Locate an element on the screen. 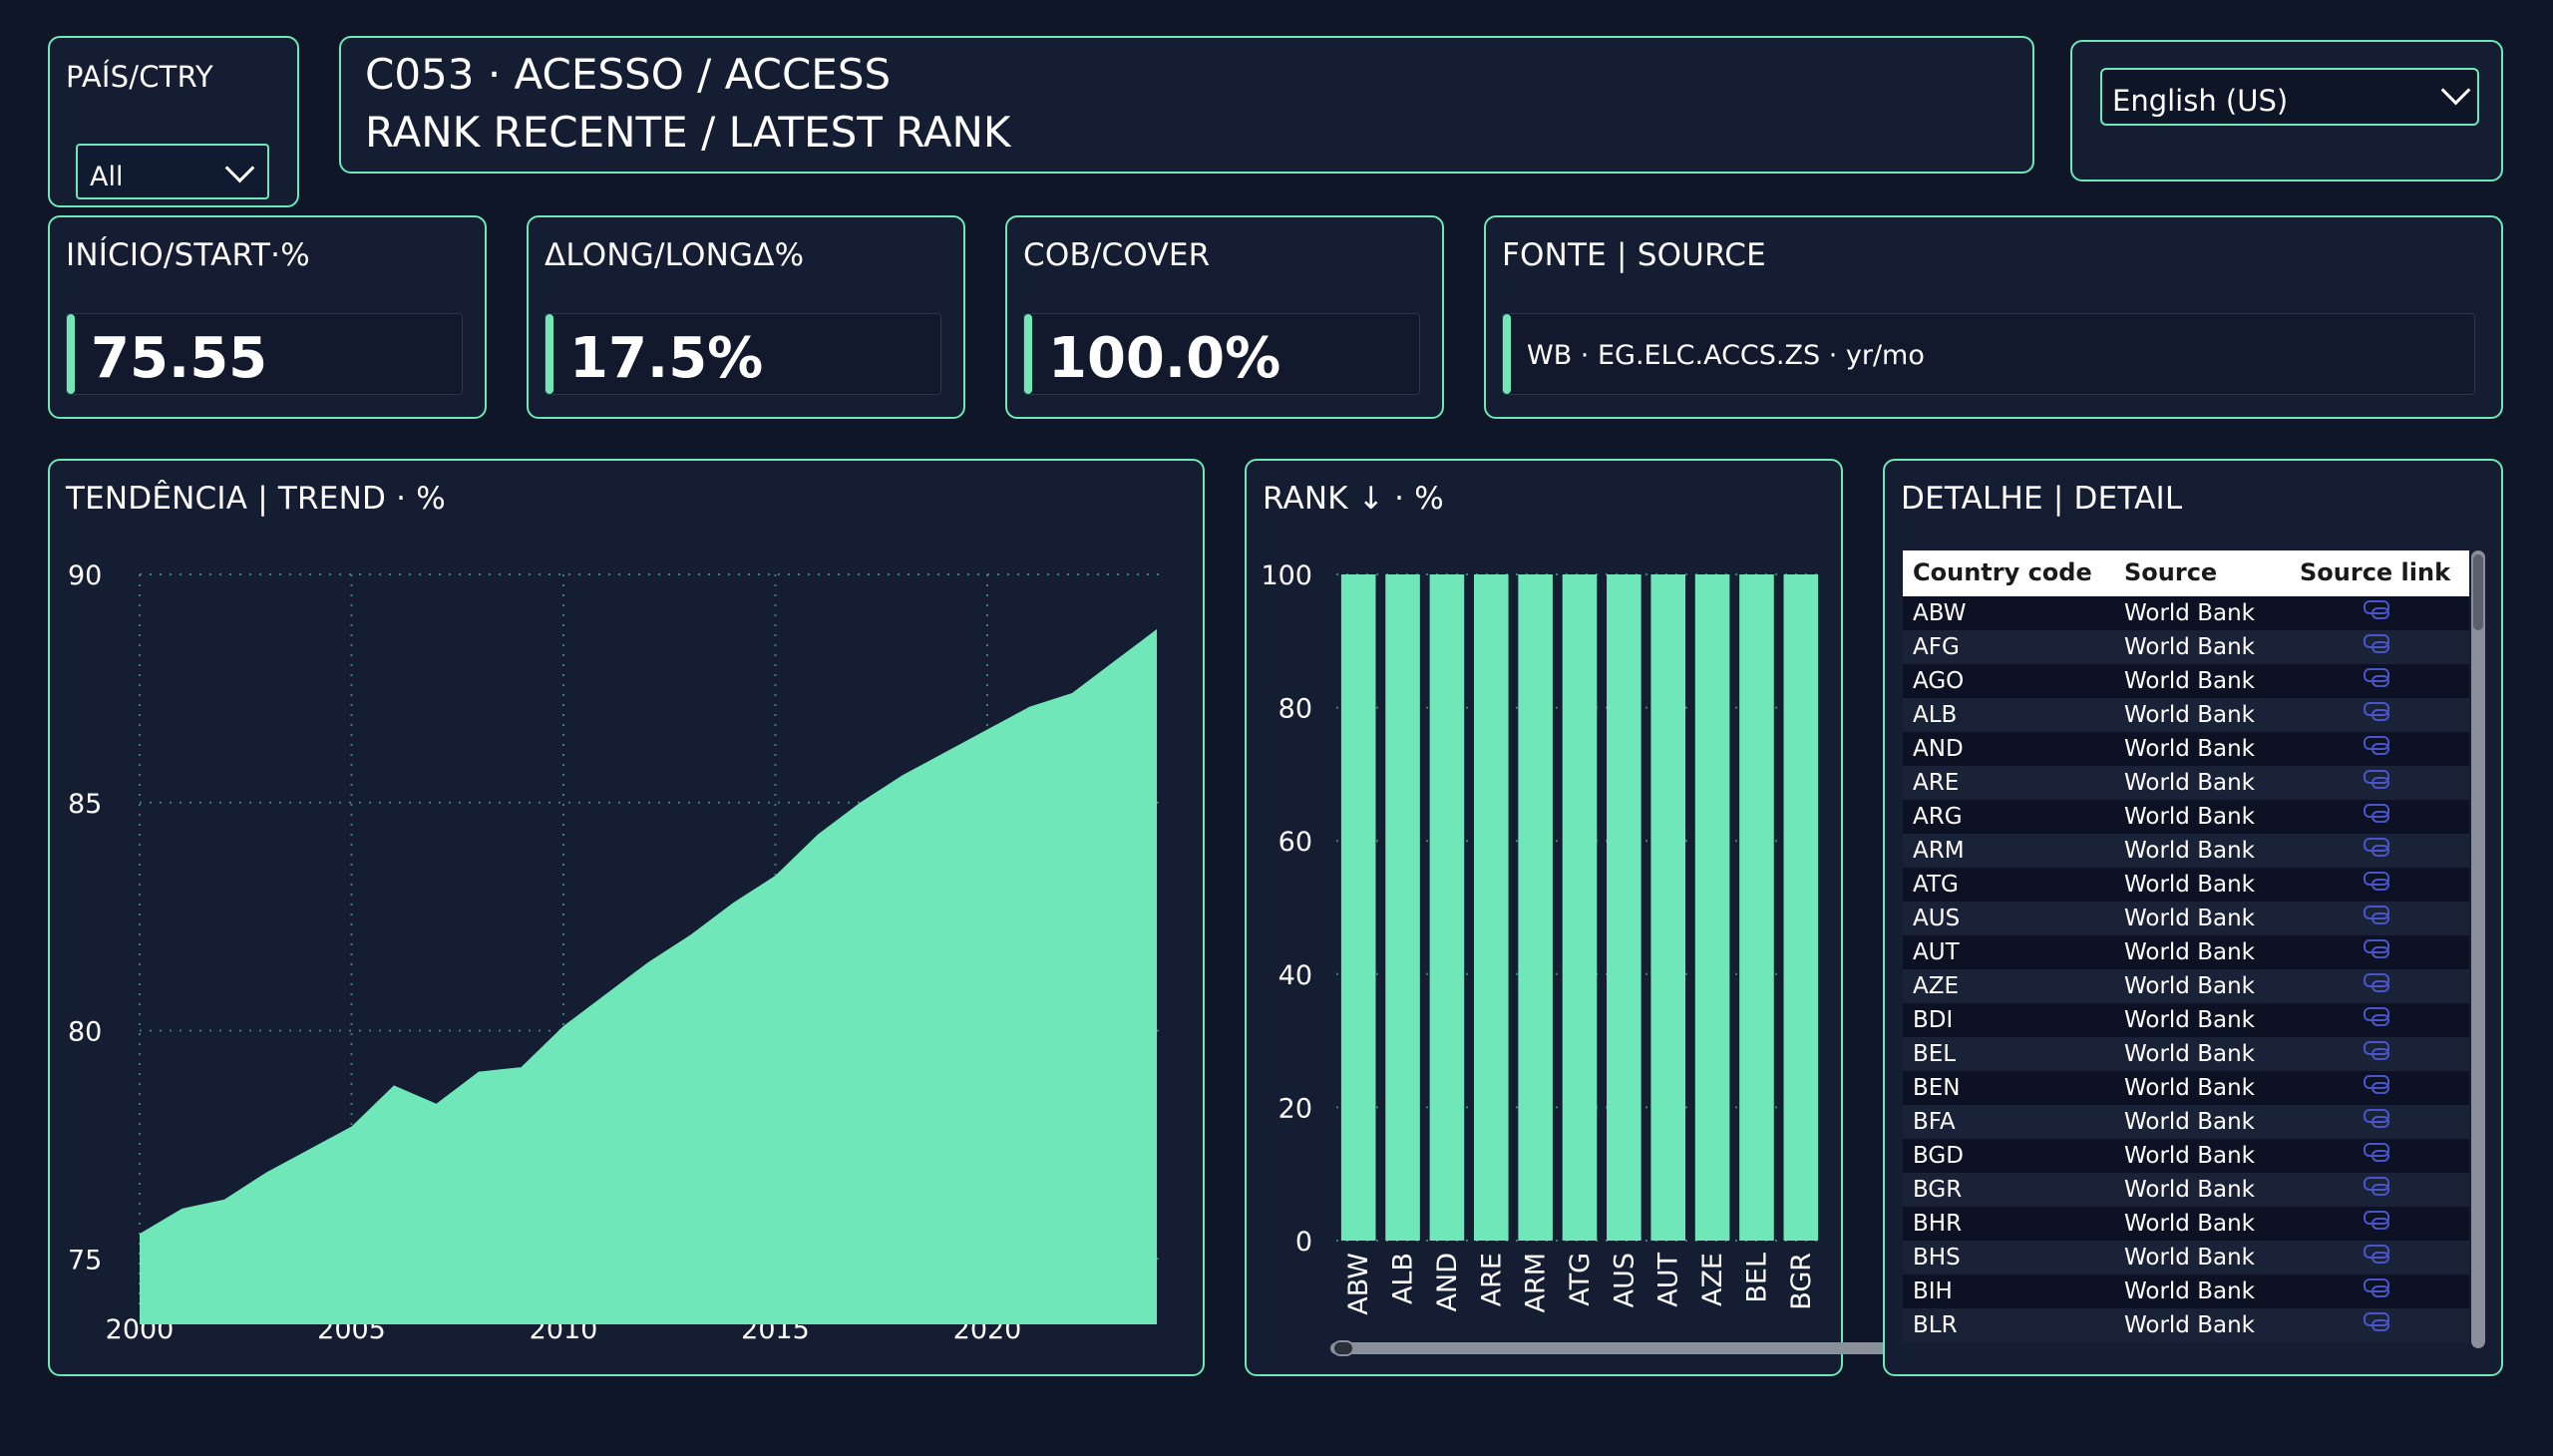 This screenshot has width=2553, height=1456. cell-country-code: BDI is located at coordinates (1934, 1020).